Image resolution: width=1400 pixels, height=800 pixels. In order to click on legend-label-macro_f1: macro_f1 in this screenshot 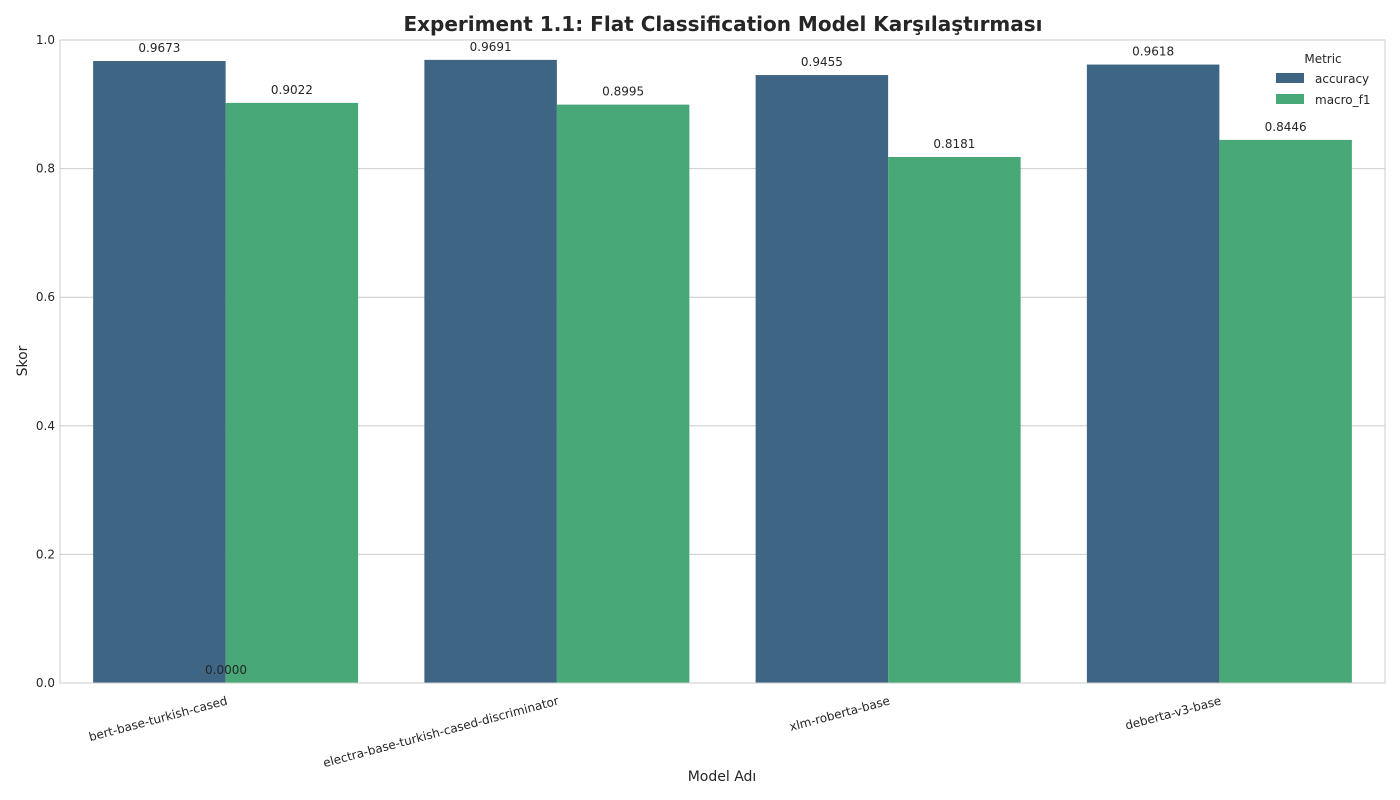, I will do `click(1343, 100)`.